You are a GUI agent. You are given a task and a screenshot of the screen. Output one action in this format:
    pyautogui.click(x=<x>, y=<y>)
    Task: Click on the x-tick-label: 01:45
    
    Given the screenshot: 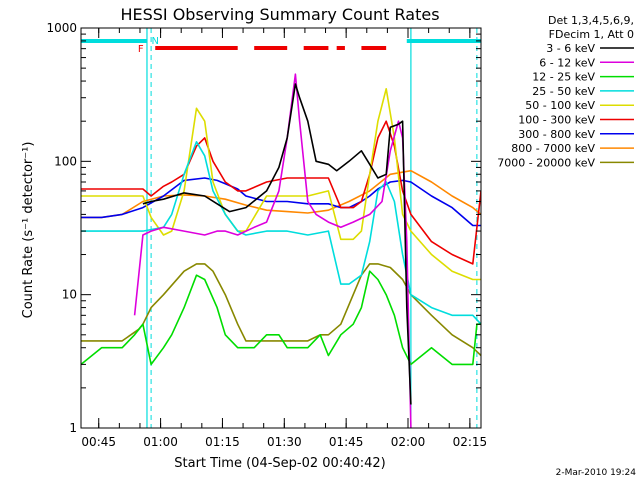 What is the action you would take?
    pyautogui.click(x=346, y=442)
    